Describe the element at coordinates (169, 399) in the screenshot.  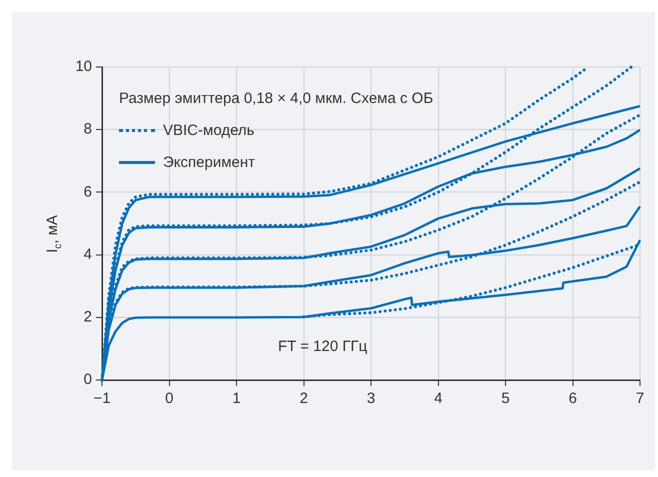
I see `x-tick-label: 0` at that location.